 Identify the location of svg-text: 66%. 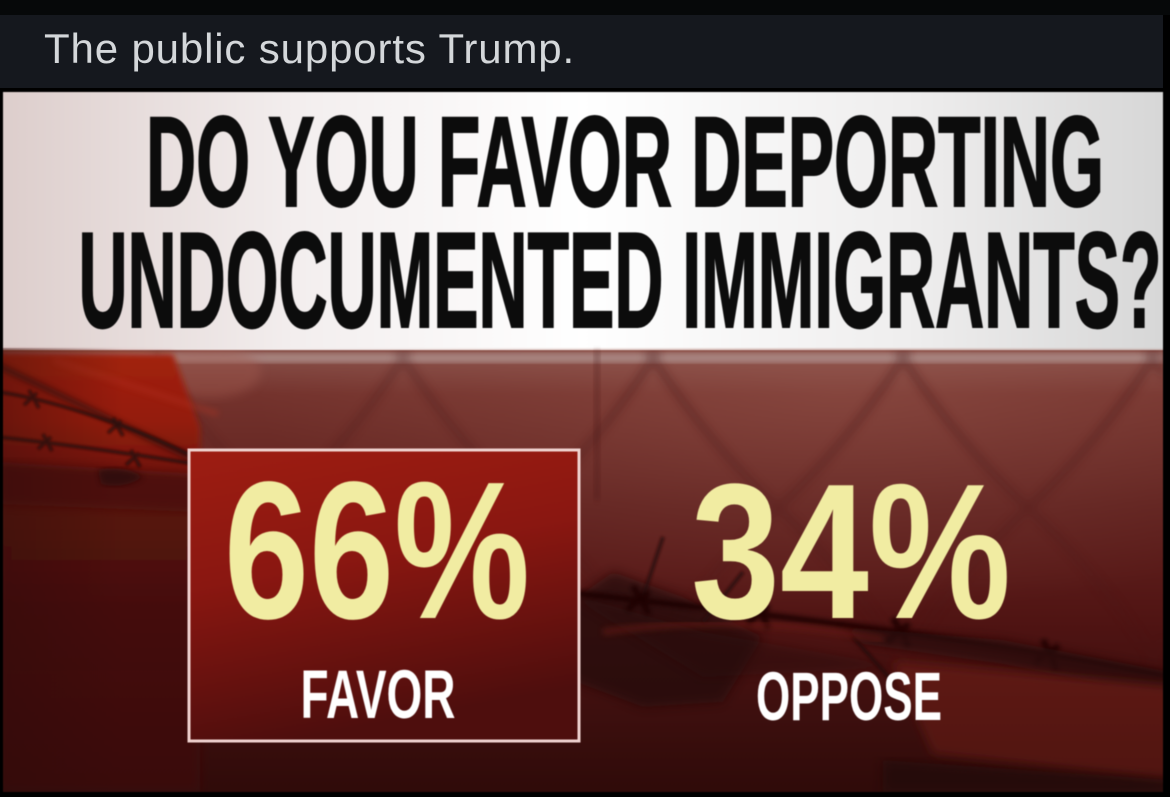
(377, 550).